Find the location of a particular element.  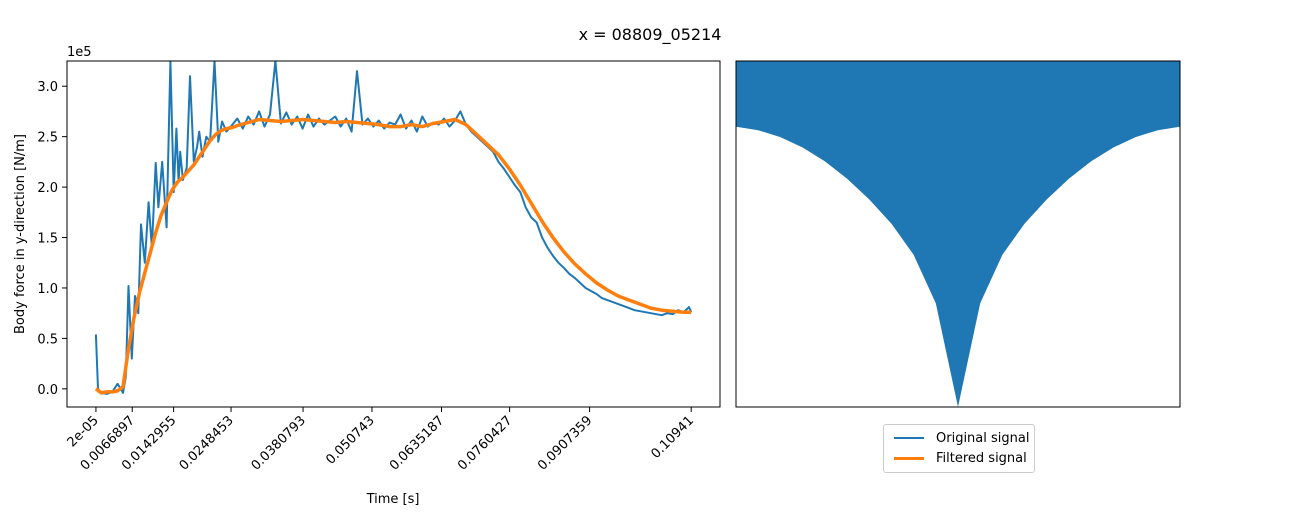

x-tick-label: 0.0380793 is located at coordinates (279, 443).